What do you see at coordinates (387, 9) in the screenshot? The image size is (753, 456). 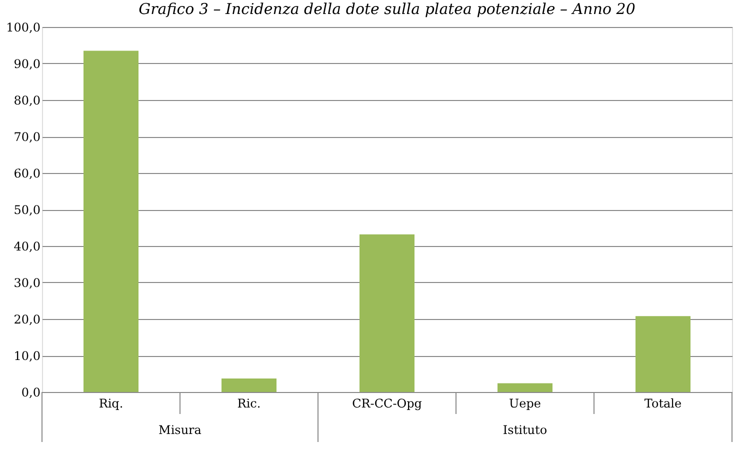 I see `chart-title: Grafico 3 – Incidenza della dote sulla platea potenziale – Anno 20` at bounding box center [387, 9].